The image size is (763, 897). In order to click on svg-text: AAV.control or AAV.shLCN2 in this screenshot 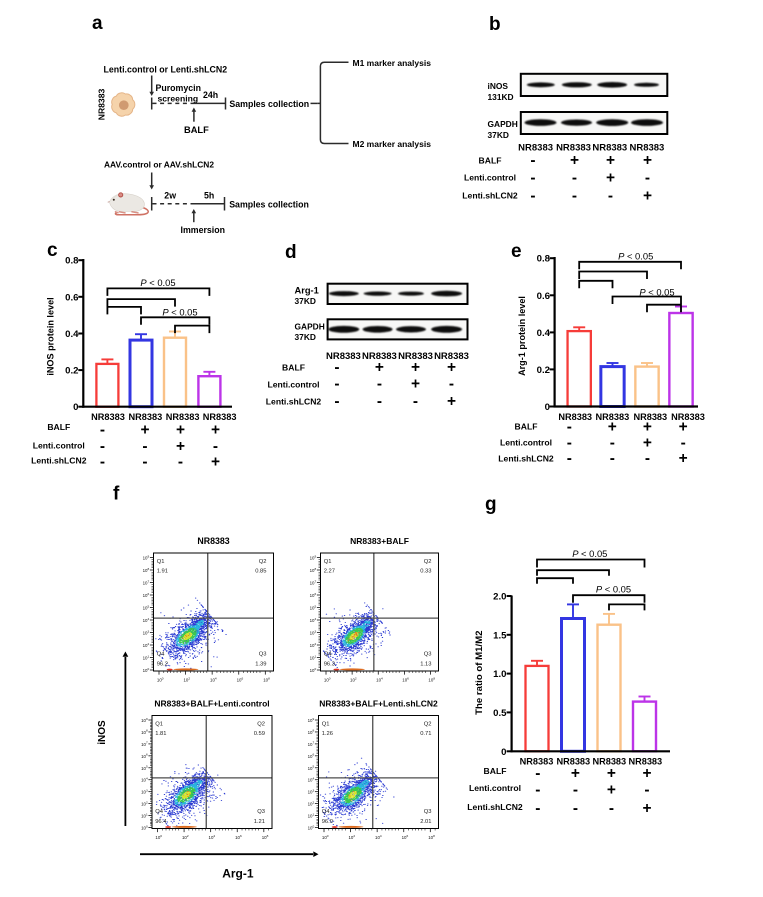, I will do `click(159, 165)`.